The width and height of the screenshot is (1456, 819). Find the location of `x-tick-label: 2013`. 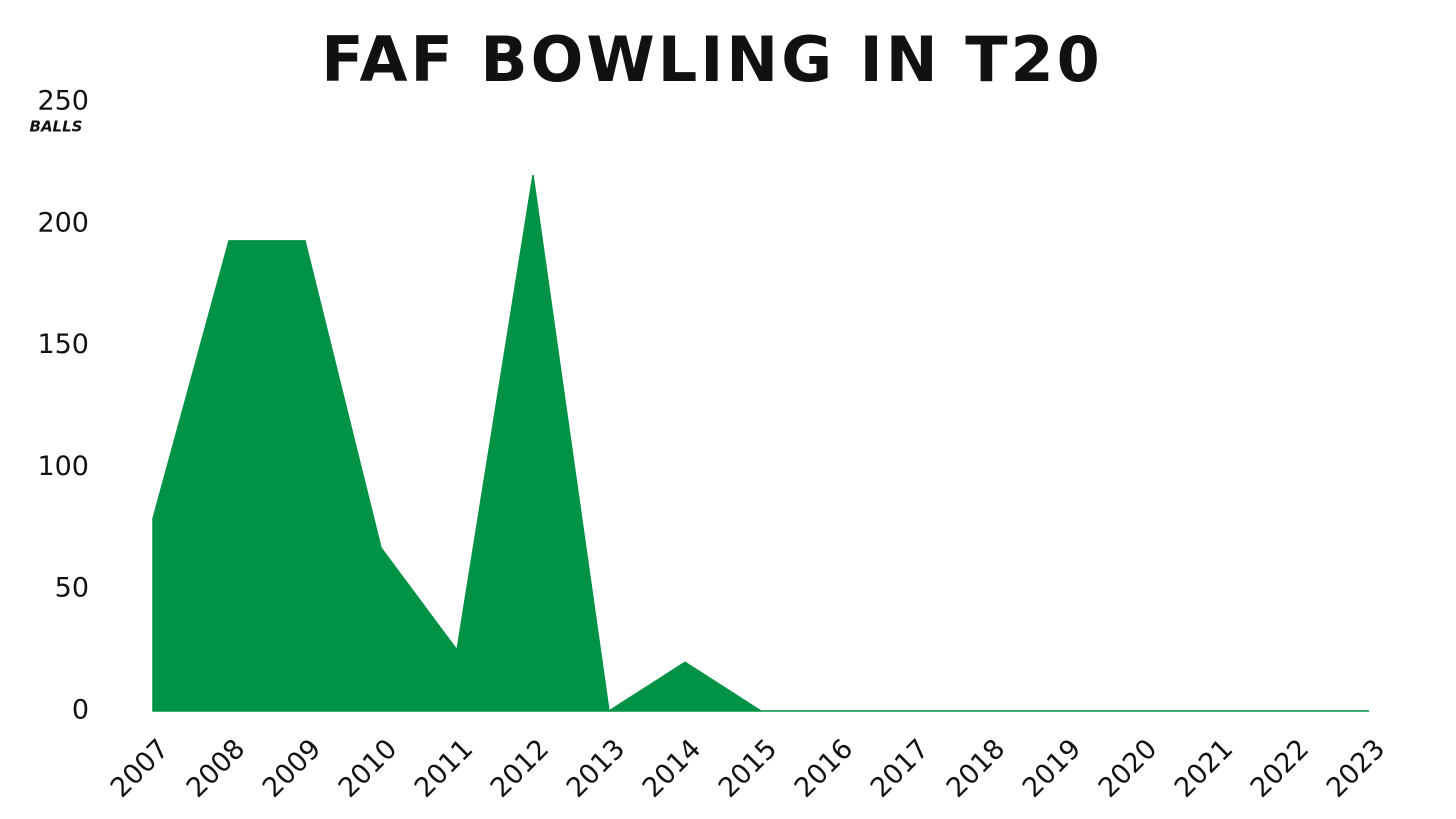

x-tick-label: 2013 is located at coordinates (596, 768).